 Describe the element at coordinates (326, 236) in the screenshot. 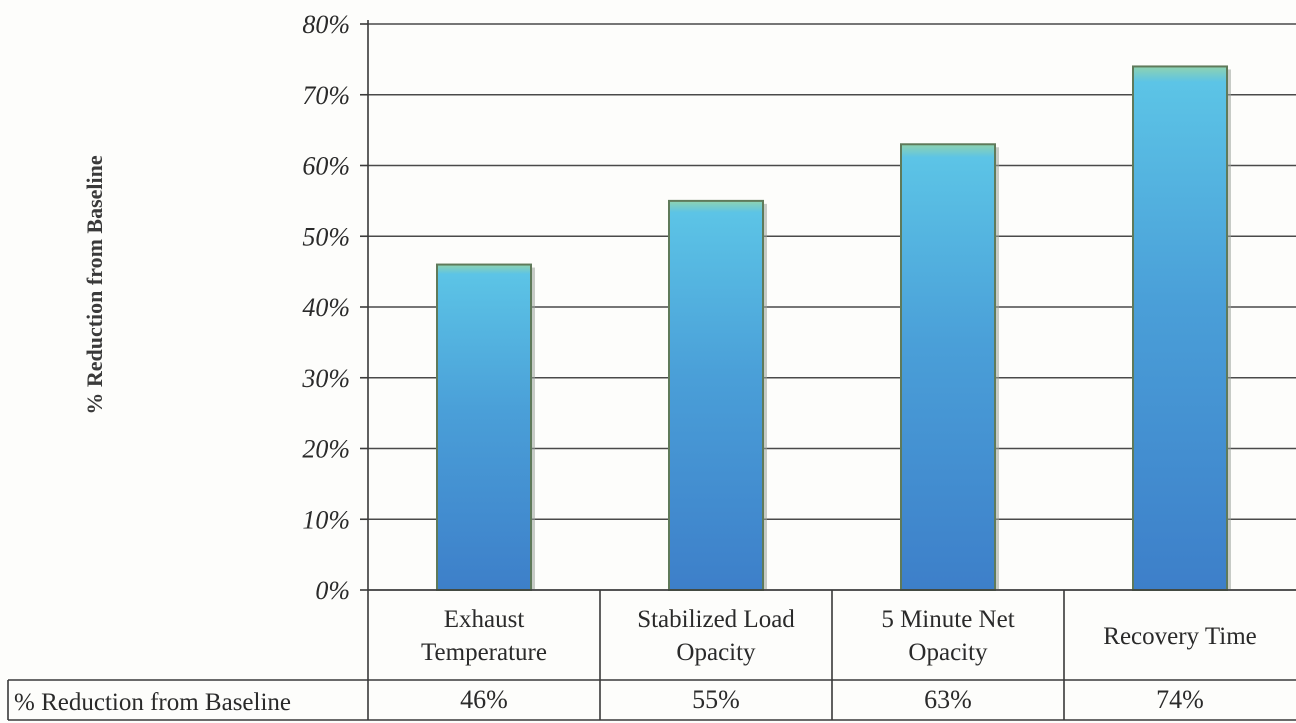

I see `y-tick-label: 50%` at that location.